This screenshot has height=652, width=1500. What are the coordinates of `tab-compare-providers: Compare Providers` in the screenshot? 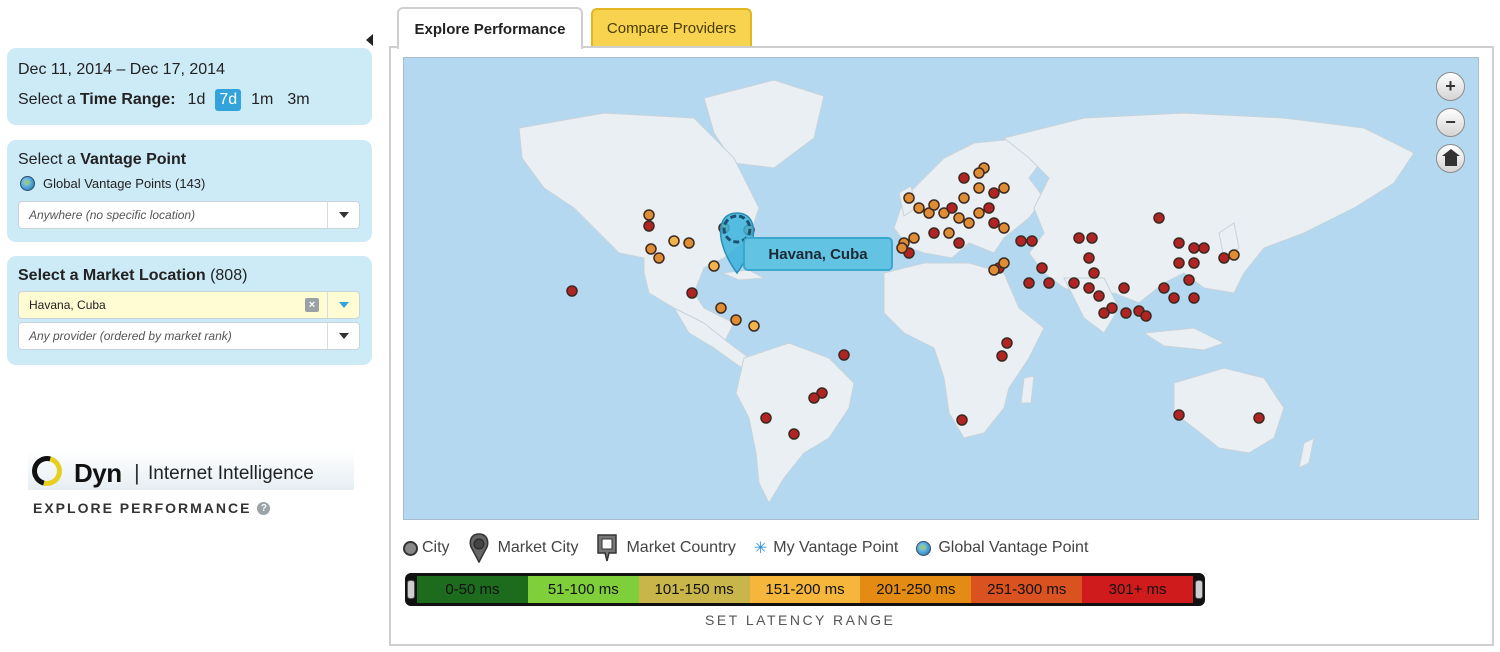 It's located at (671, 27).